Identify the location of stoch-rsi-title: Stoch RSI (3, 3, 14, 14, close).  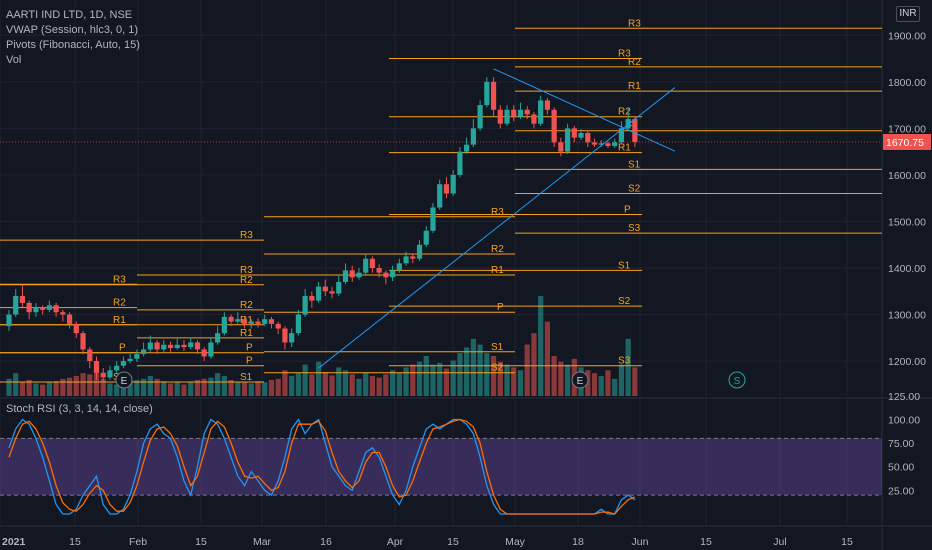
(79, 409).